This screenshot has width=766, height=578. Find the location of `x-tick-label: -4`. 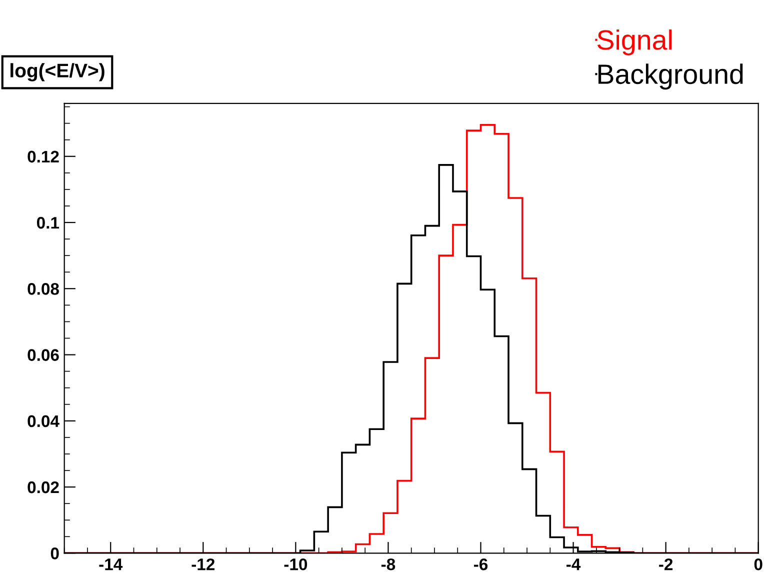

x-tick-label: -4 is located at coordinates (573, 564).